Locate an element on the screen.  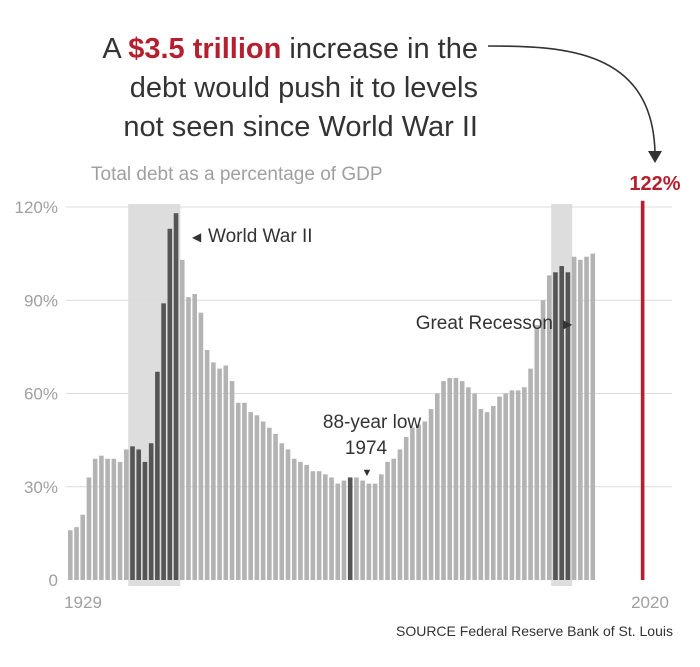
headline-highlight: $3.5 trillion is located at coordinates (204, 49).